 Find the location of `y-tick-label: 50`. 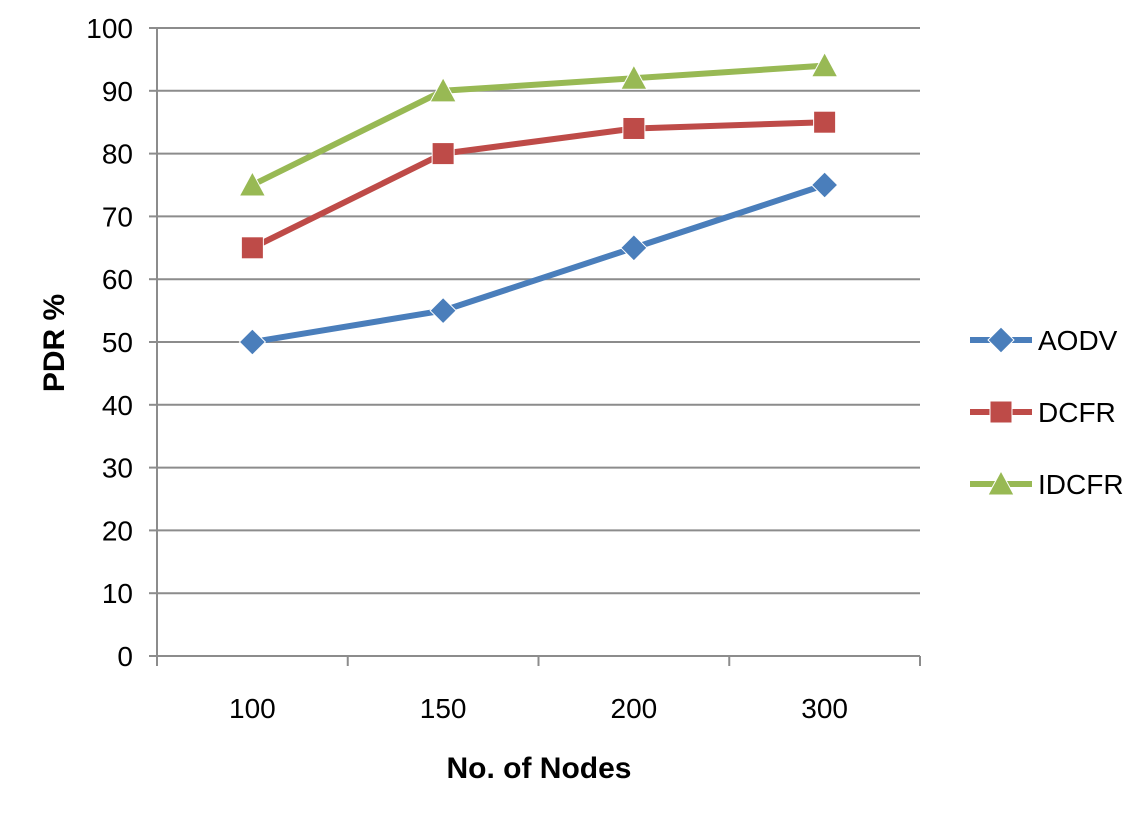

y-tick-label: 50 is located at coordinates (117, 342).